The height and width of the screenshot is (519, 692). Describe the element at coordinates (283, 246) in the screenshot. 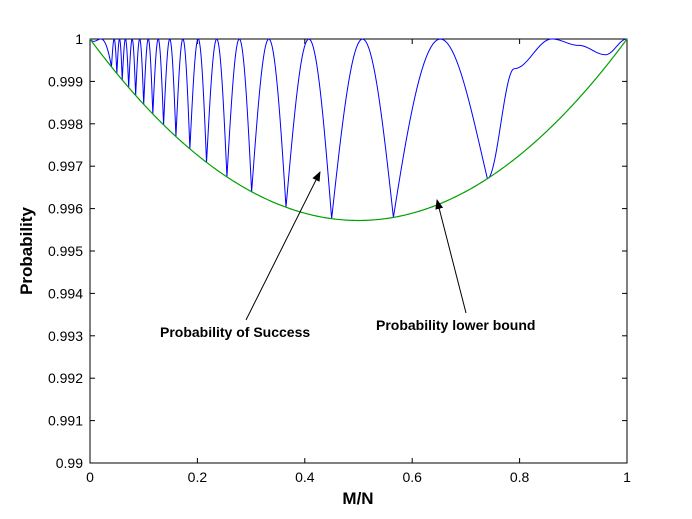

I see `success-arrow` at that location.